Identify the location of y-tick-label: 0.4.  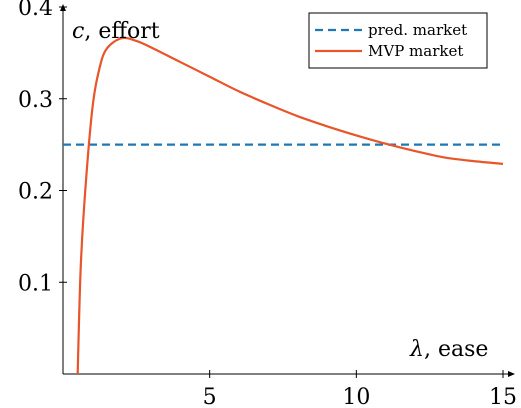
(35, 10).